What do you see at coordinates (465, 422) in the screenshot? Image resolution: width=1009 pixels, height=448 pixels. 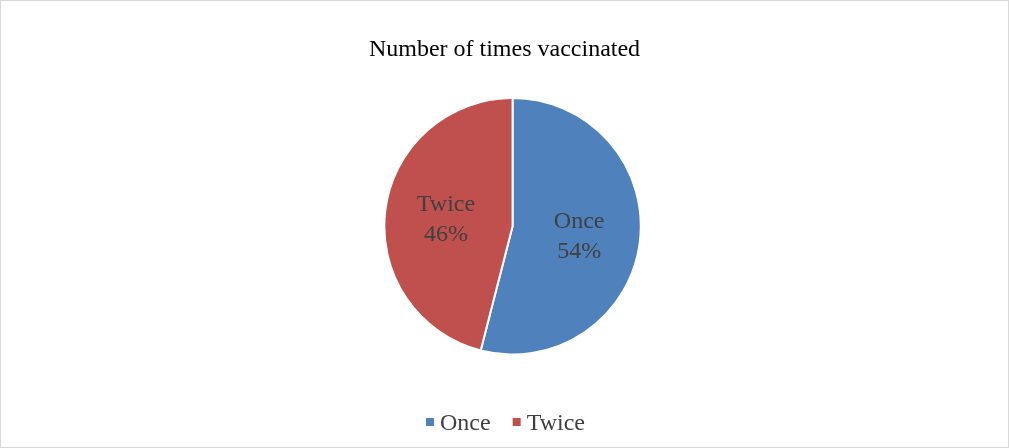 I see `legend-label: Once` at bounding box center [465, 422].